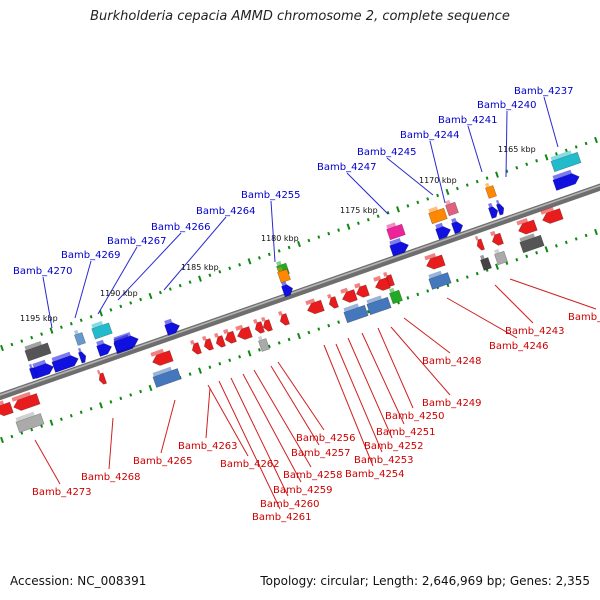 This screenshot has width=600, height=600. I want to click on forward-gene-label: Bamb_4240, so click(507, 105).